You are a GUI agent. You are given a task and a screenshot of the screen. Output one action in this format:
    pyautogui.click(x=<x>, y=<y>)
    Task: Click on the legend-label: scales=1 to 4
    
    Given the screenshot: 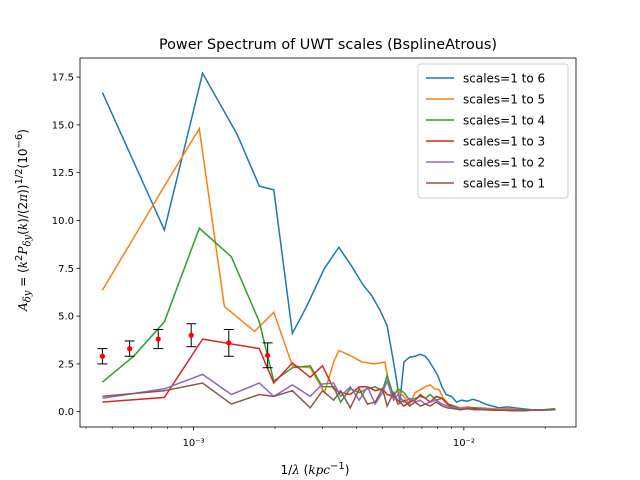 What is the action you would take?
    pyautogui.click(x=504, y=121)
    